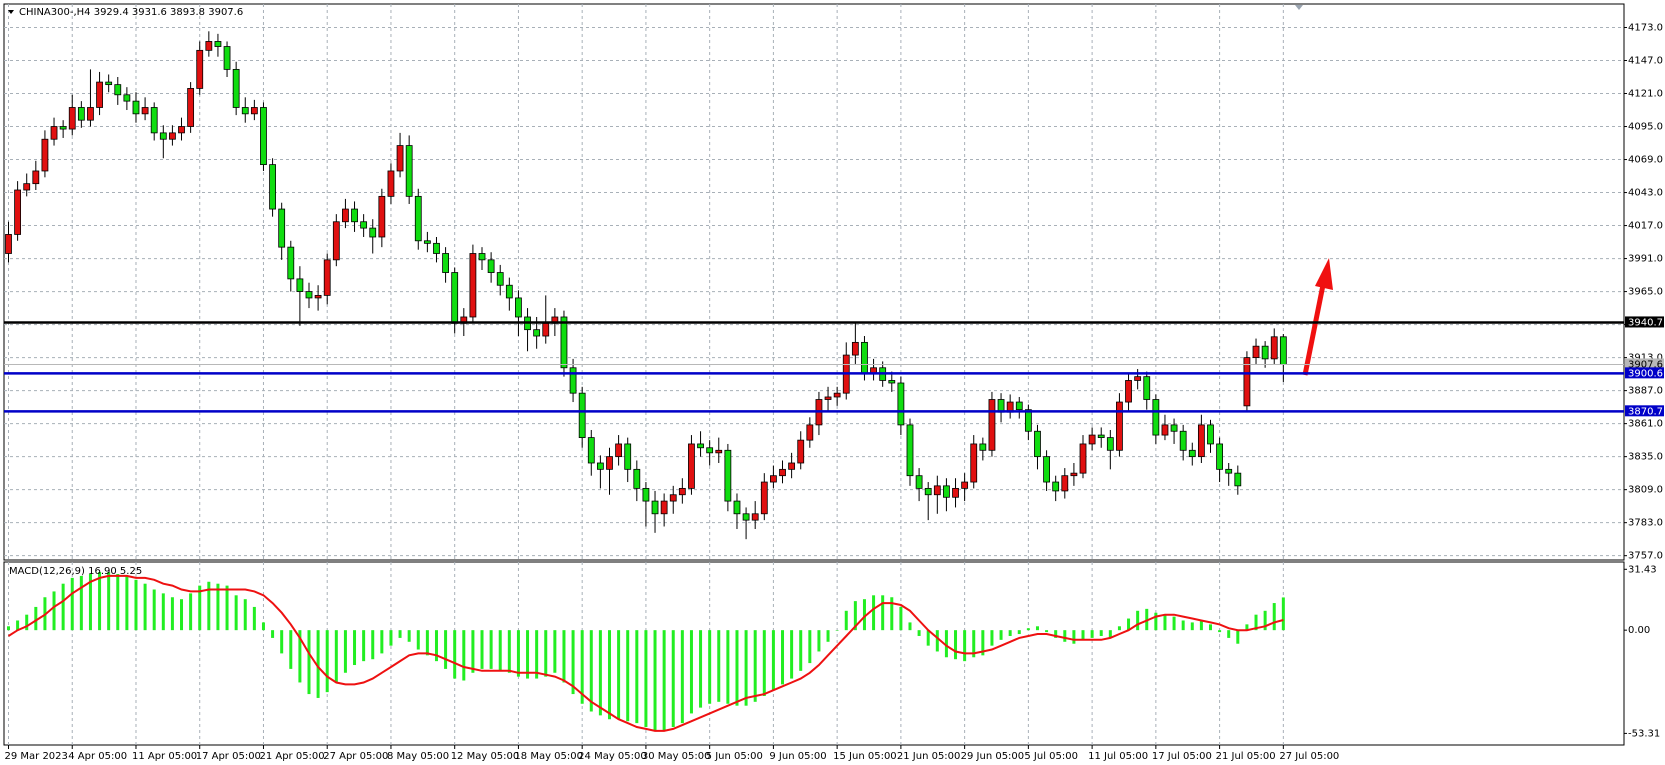  I want to click on x-tick-label: 21 Jun 05:00, so click(929, 756).